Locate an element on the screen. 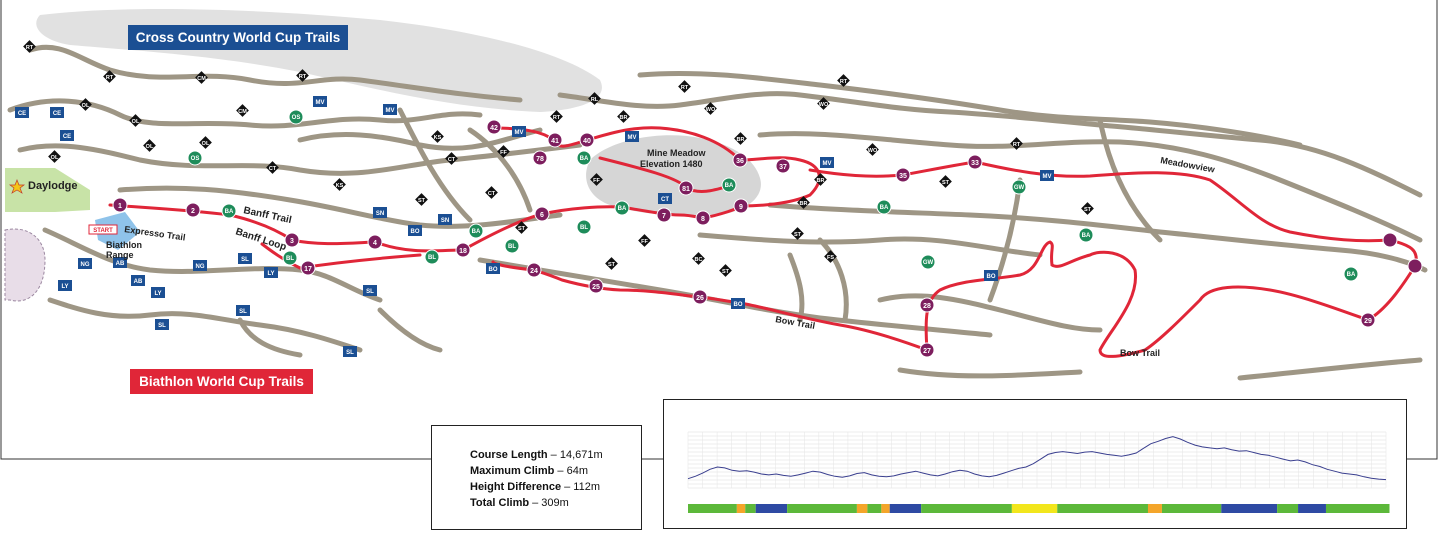 Image resolution: width=1439 pixels, height=533 pixels. checkpoint-41: 41 is located at coordinates (555, 140).